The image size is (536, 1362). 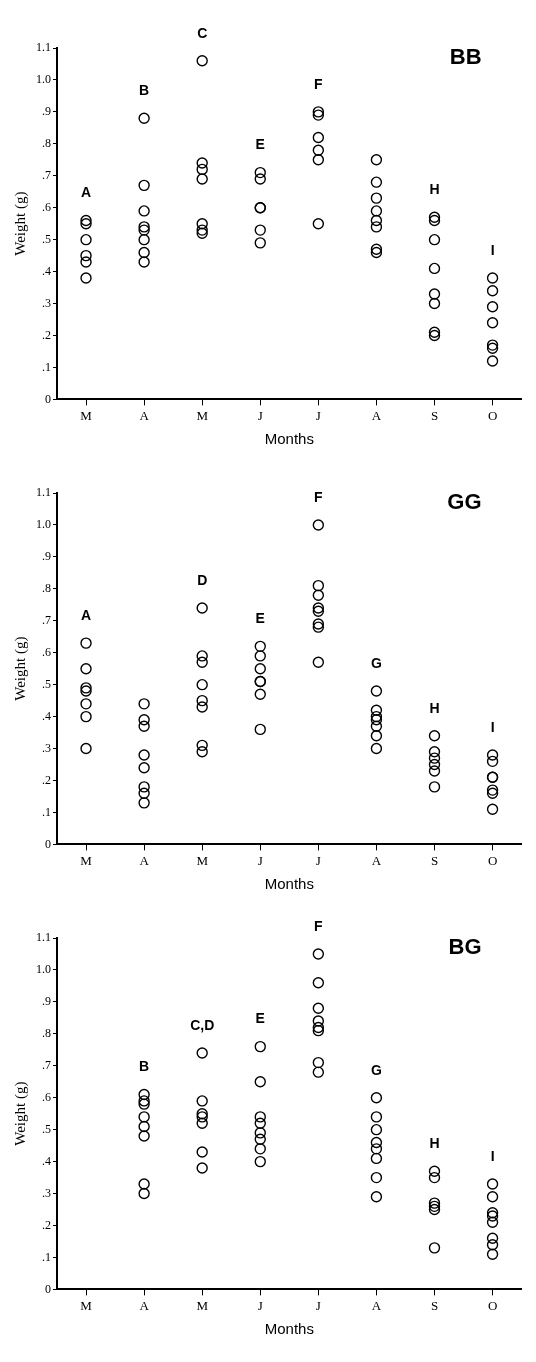 What do you see at coordinates (492, 726) in the screenshot?
I see `data-label: I` at bounding box center [492, 726].